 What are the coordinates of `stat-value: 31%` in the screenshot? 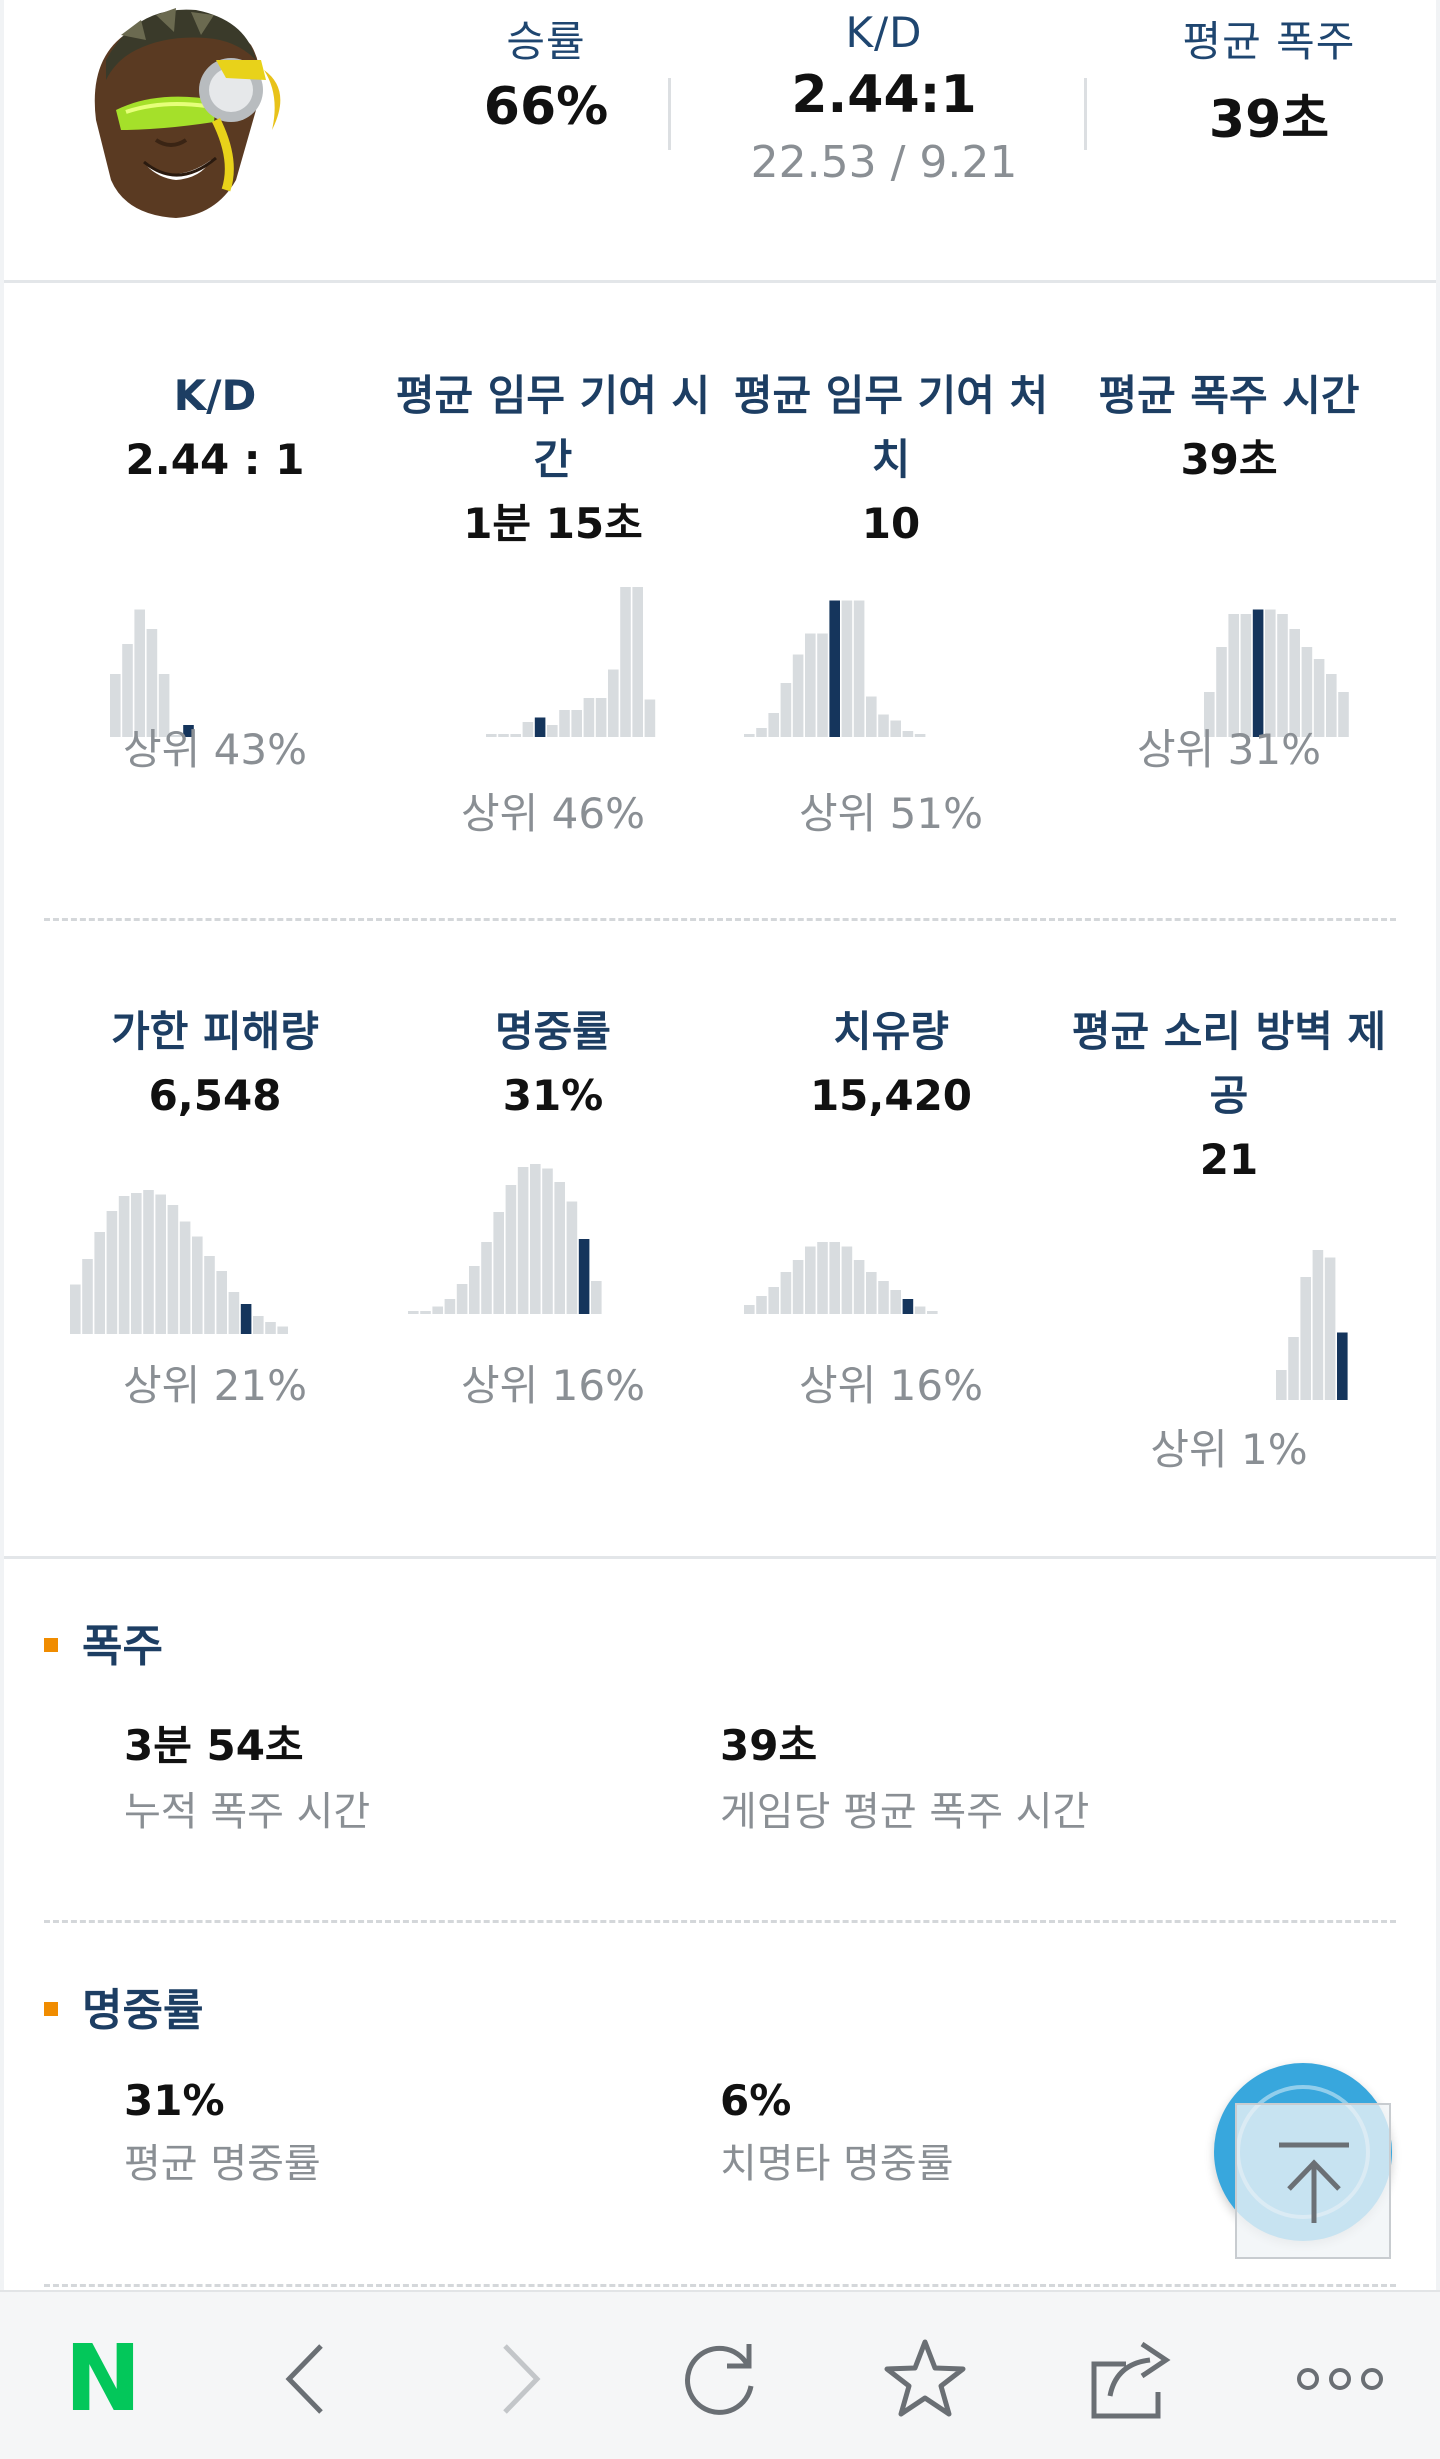 It's located at (553, 1095).